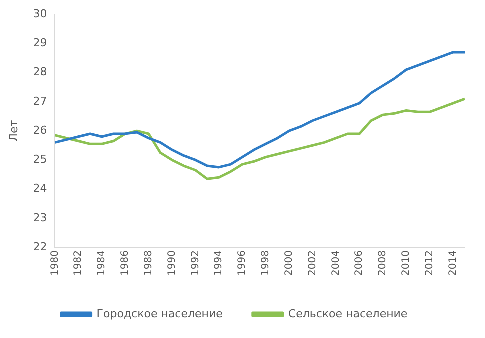 This screenshot has height=338, width=485. What do you see at coordinates (40, 217) in the screenshot?
I see `y-tick-label: 23` at bounding box center [40, 217].